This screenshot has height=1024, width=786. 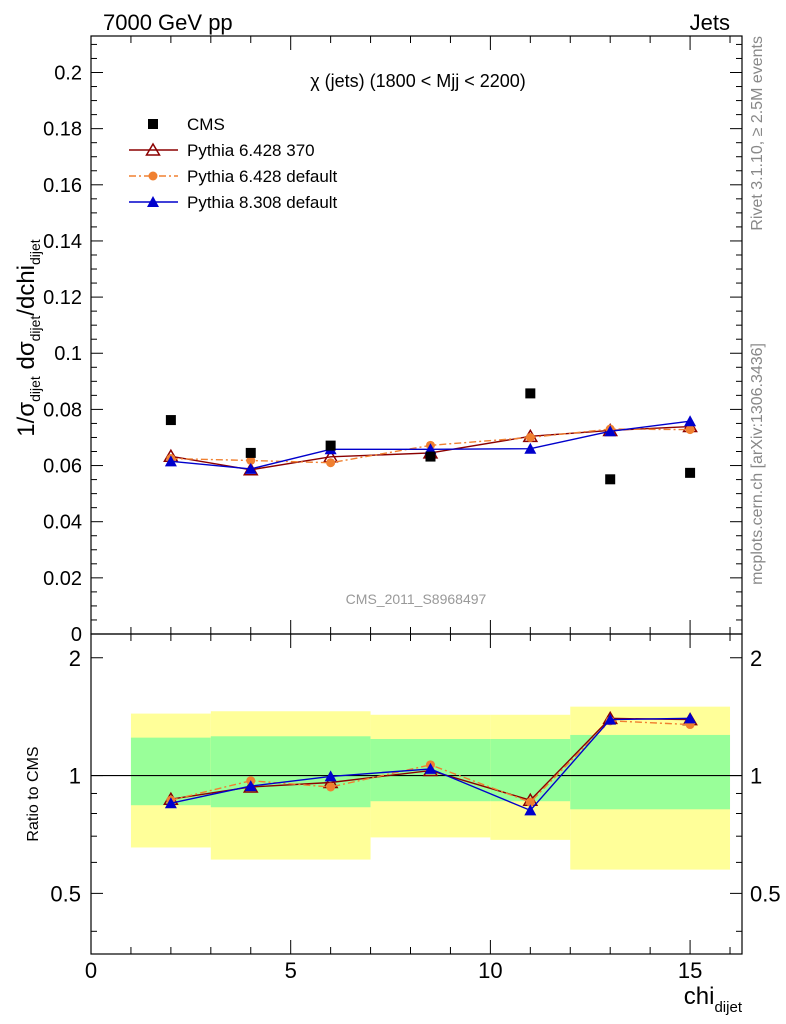 What do you see at coordinates (490, 970) in the screenshot?
I see `x-tick-label: 10` at bounding box center [490, 970].